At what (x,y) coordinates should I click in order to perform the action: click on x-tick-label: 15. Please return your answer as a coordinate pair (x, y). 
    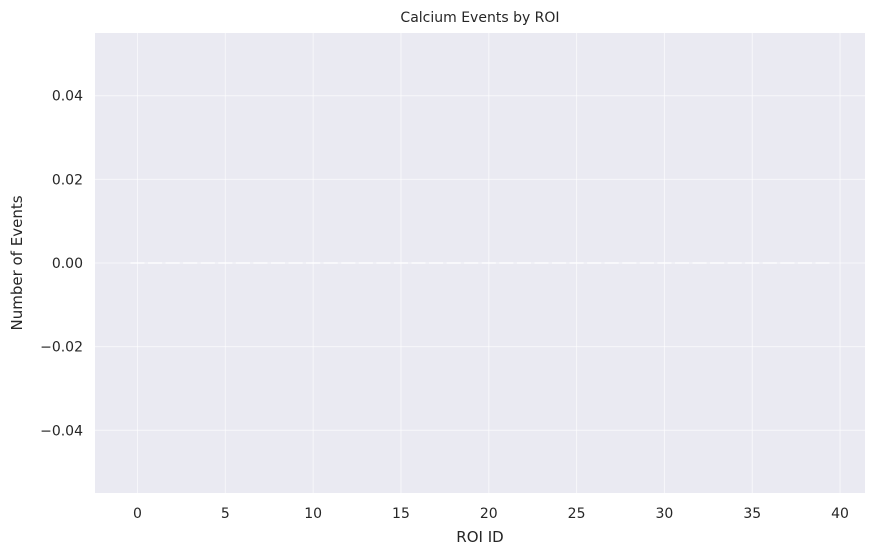
    Looking at the image, I should click on (401, 514).